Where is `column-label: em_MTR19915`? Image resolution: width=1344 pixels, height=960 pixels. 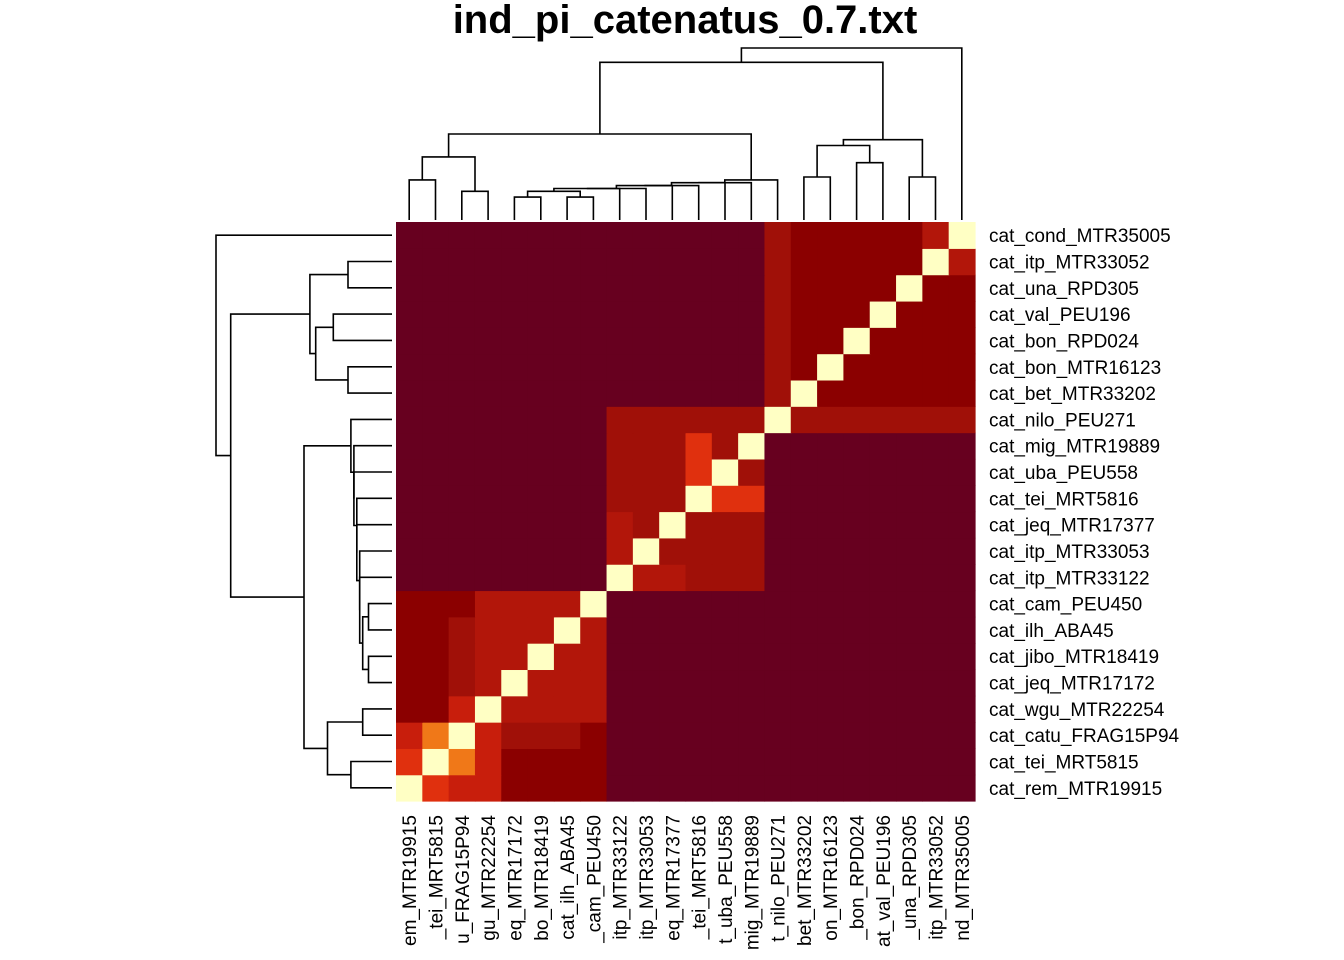 column-label: em_MTR19915 is located at coordinates (410, 880).